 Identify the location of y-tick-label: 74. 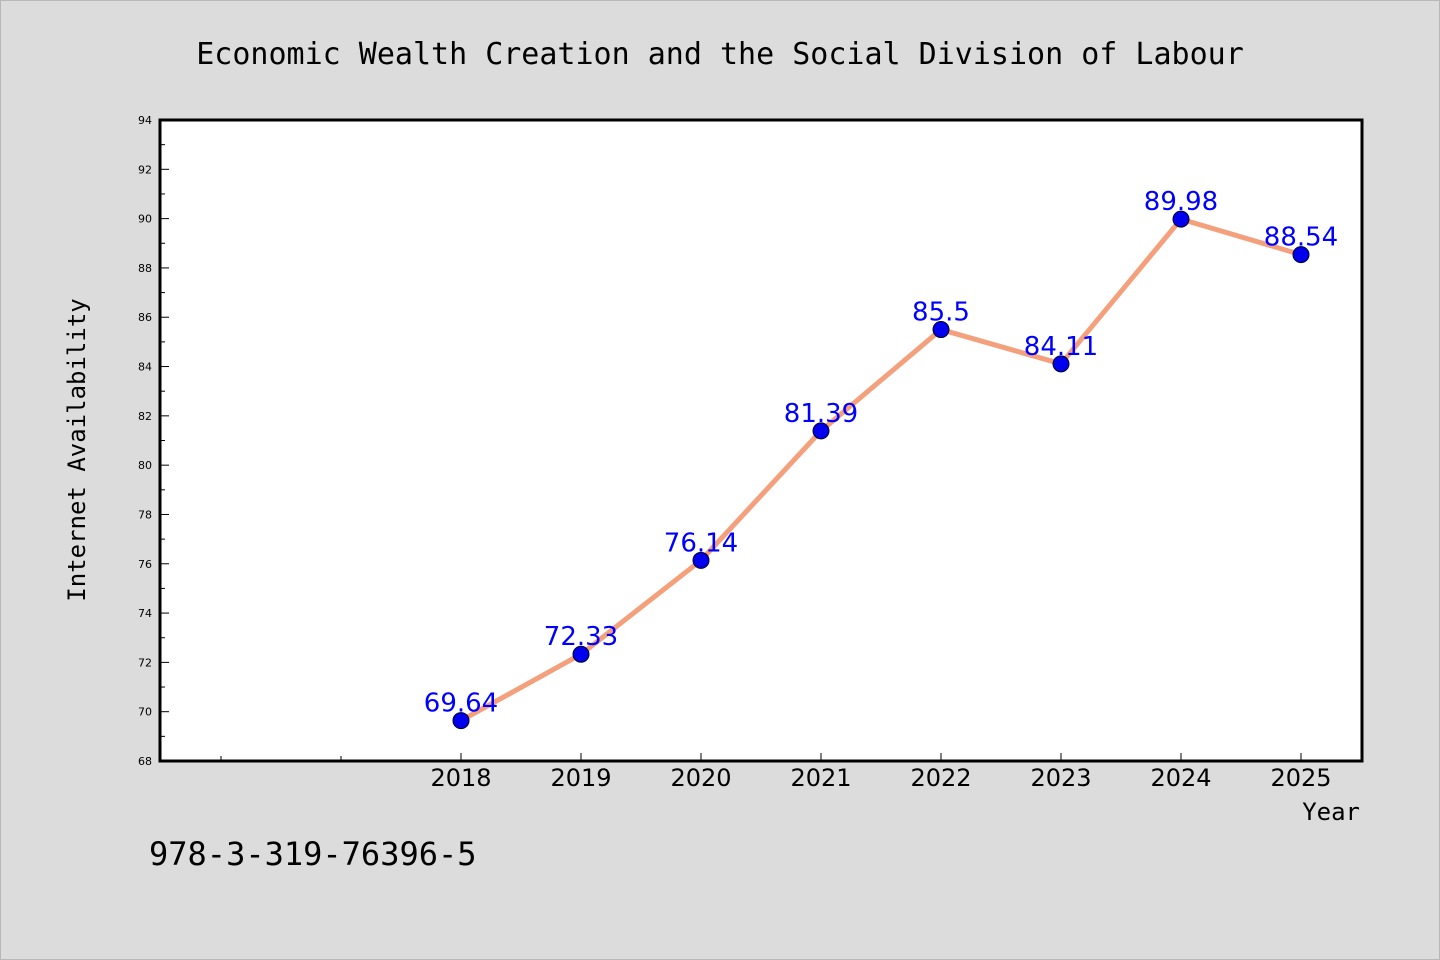
(145, 613).